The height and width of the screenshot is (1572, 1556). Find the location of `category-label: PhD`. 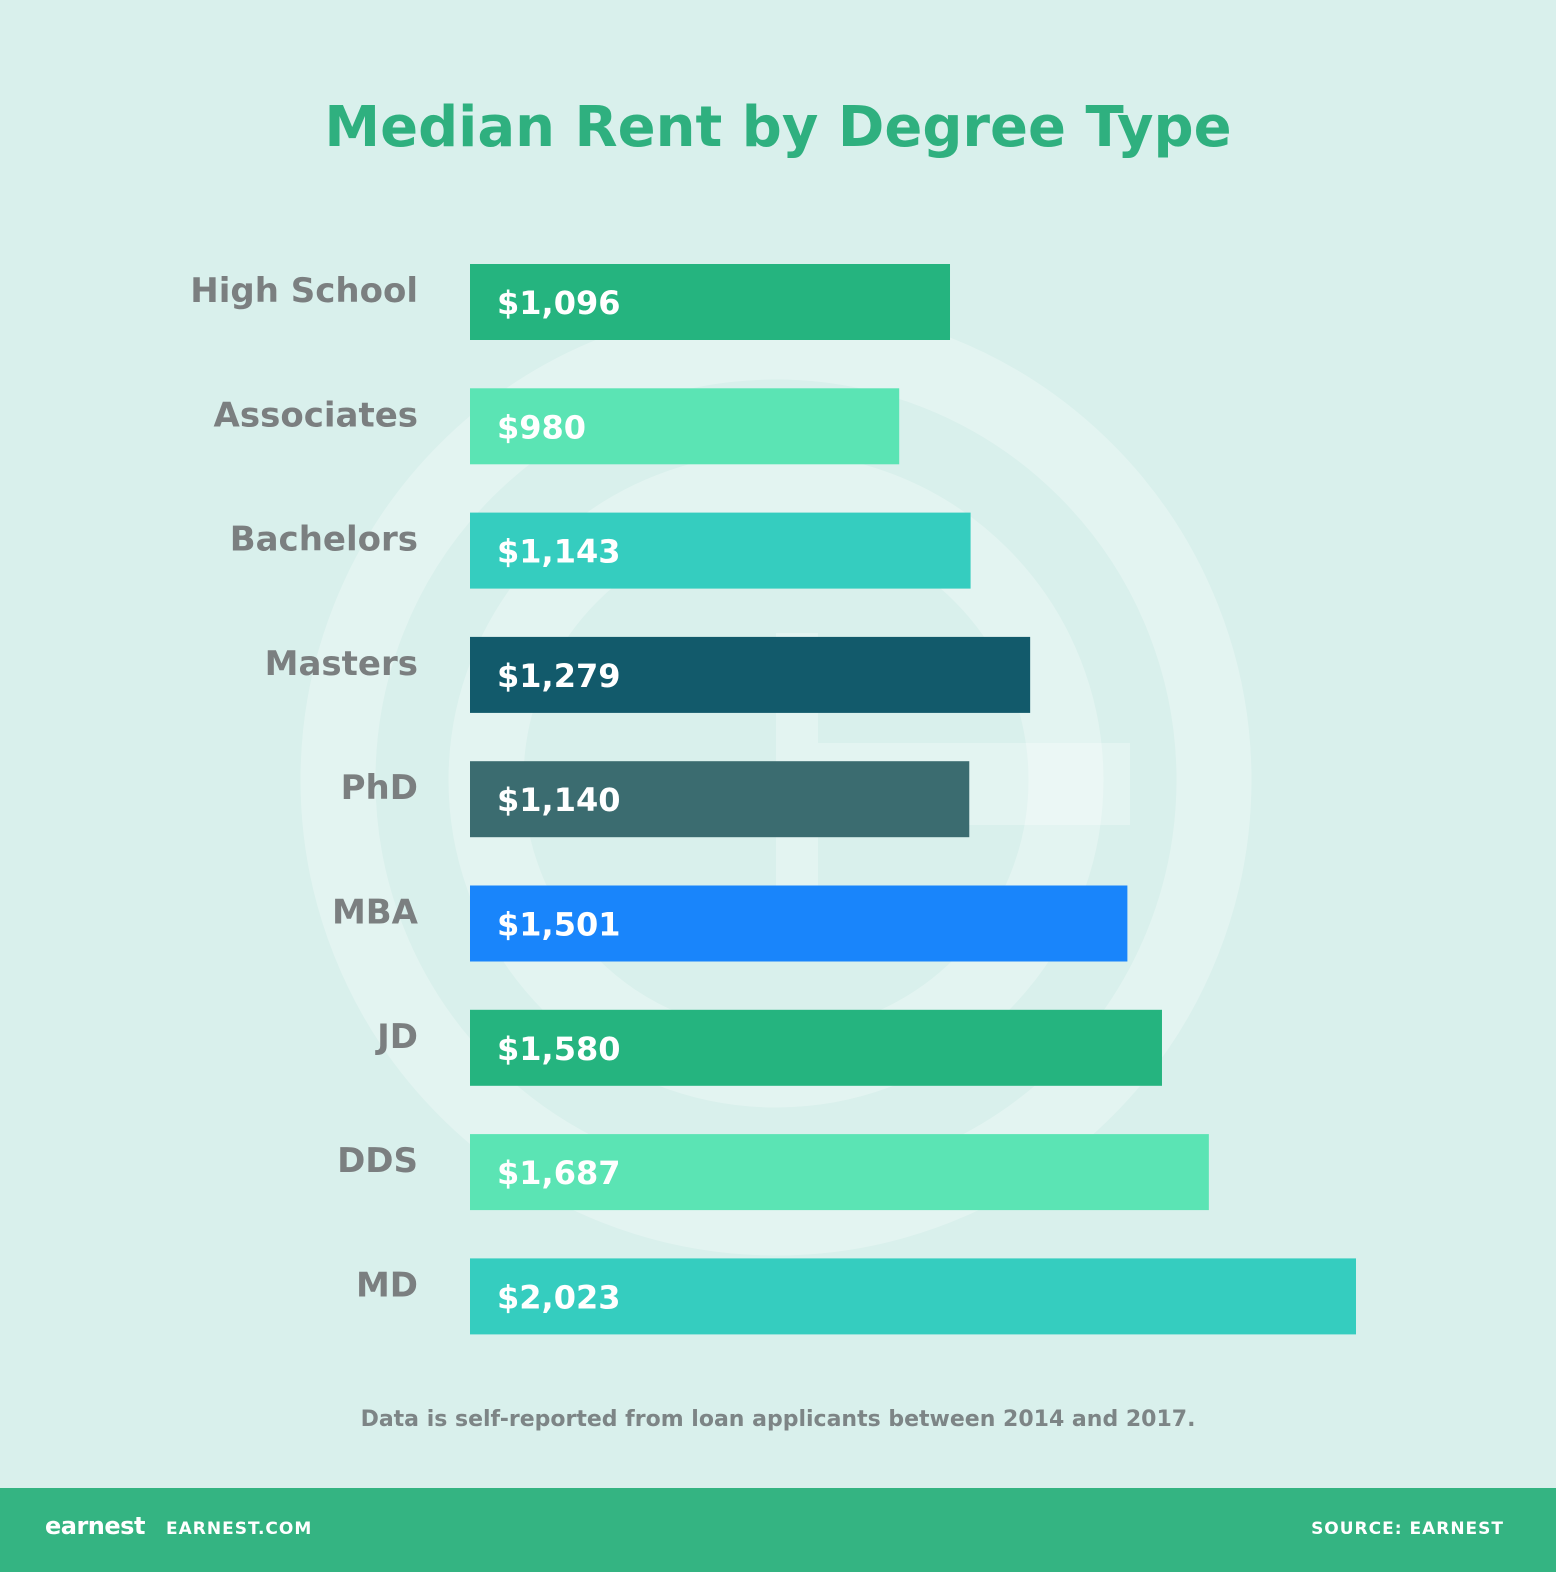

category-label: PhD is located at coordinates (379, 788).